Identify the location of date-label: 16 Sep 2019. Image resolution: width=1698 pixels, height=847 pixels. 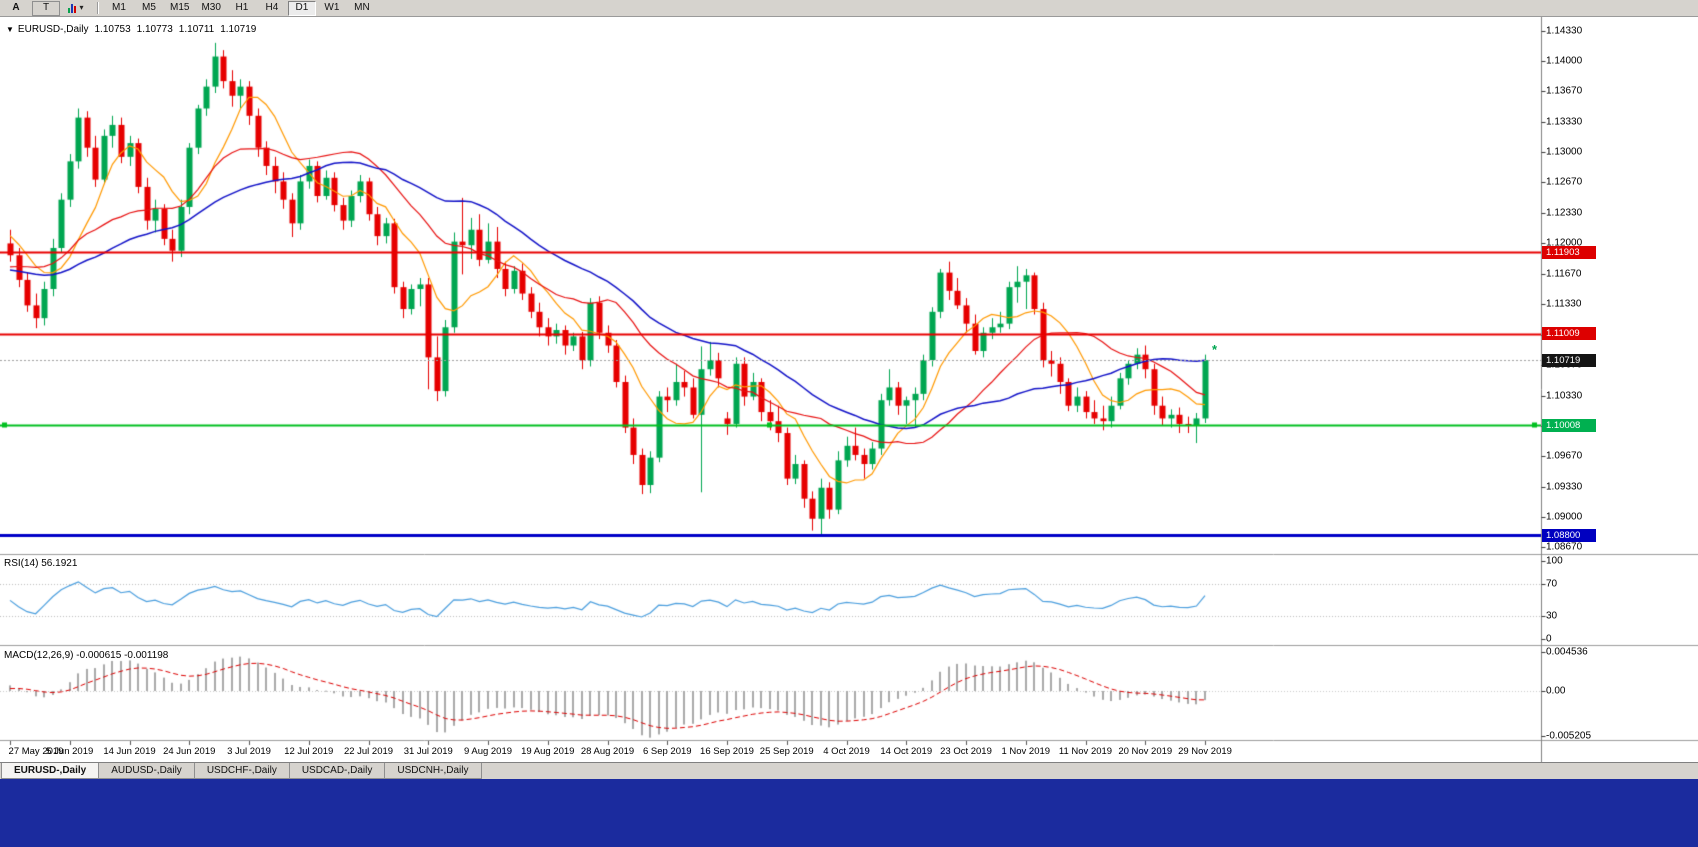
(727, 751).